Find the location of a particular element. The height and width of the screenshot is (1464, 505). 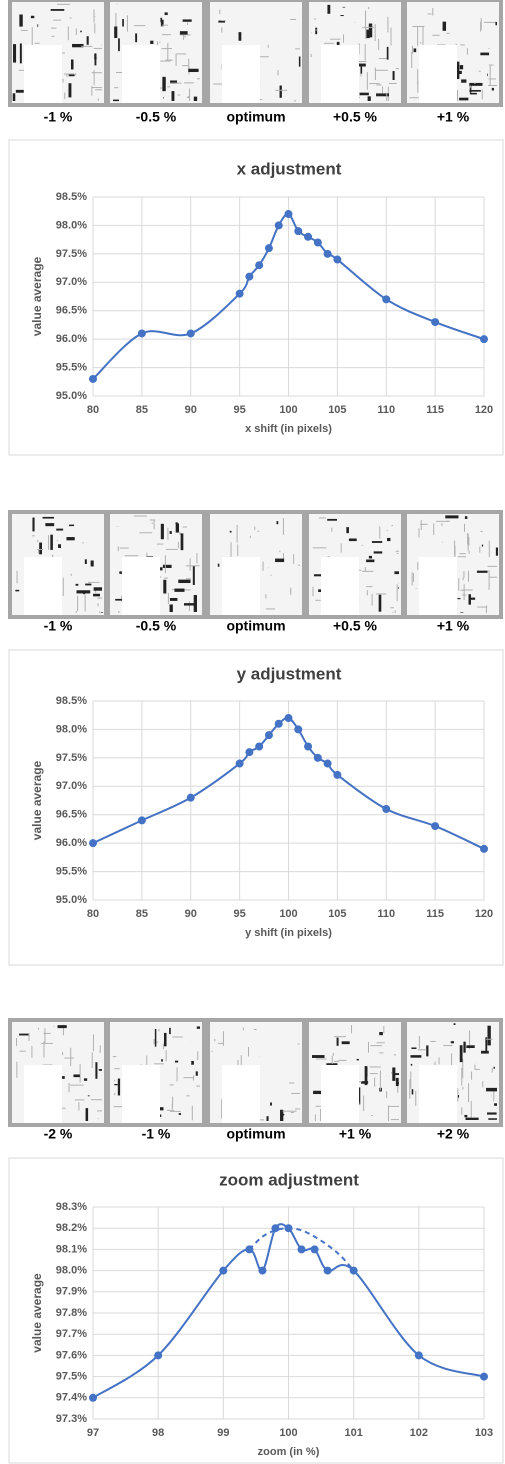

chart-title: y adjustment is located at coordinates (289, 673).